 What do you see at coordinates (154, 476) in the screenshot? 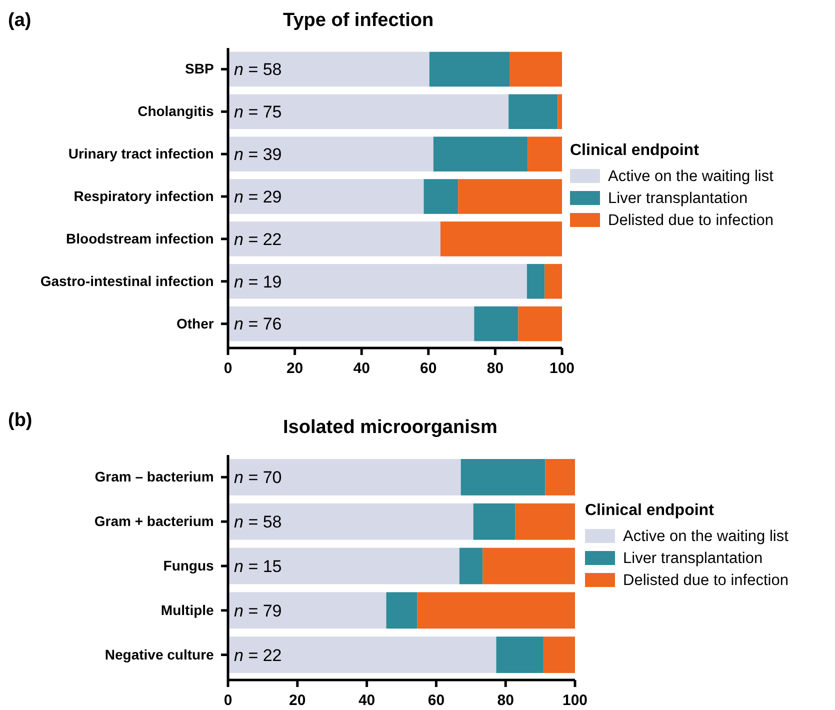
I see `y-tick-label: Gram – bacterium` at bounding box center [154, 476].